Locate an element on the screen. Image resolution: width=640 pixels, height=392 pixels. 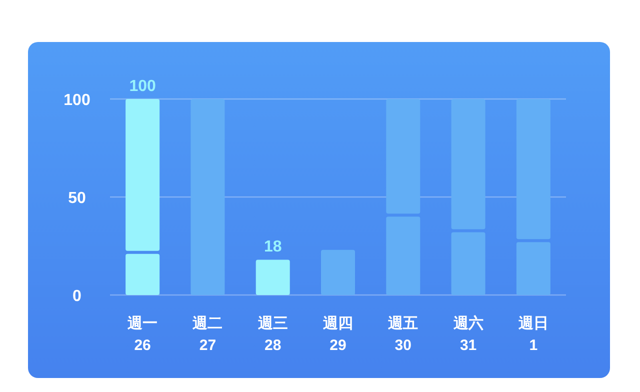
x-tick-label: 週一 26 is located at coordinates (142, 334).